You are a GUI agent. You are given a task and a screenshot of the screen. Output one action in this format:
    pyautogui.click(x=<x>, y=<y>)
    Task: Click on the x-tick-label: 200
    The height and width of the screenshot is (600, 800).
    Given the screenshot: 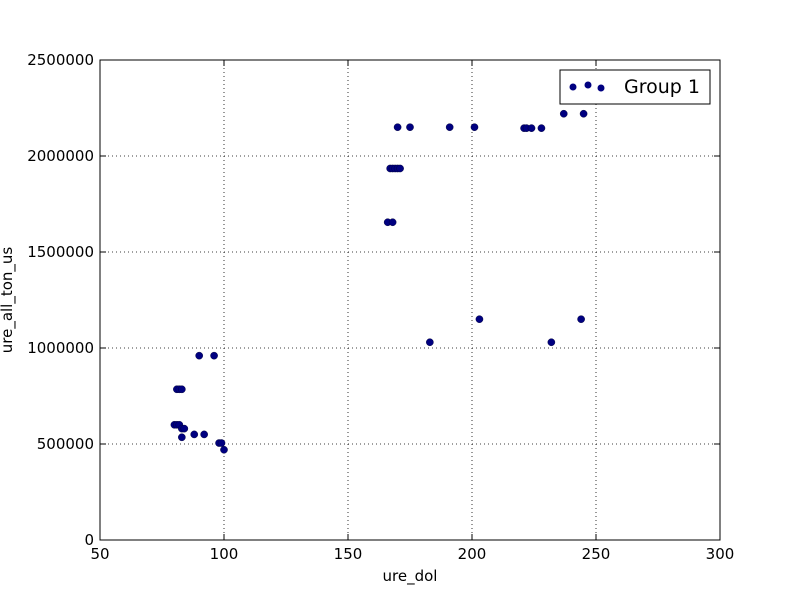 What is the action you would take?
    pyautogui.click(x=472, y=554)
    